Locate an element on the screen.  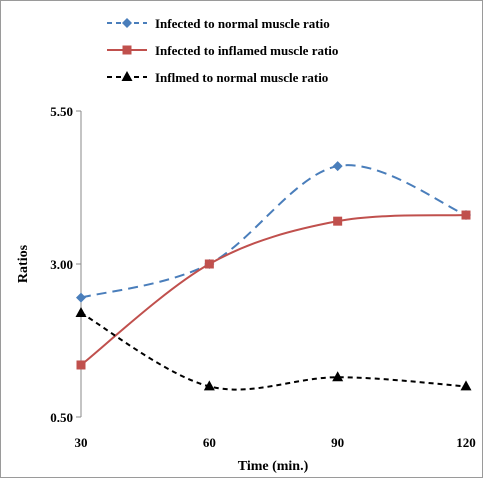
legend-label: Infected to normal muscle ratio is located at coordinates (242, 23).